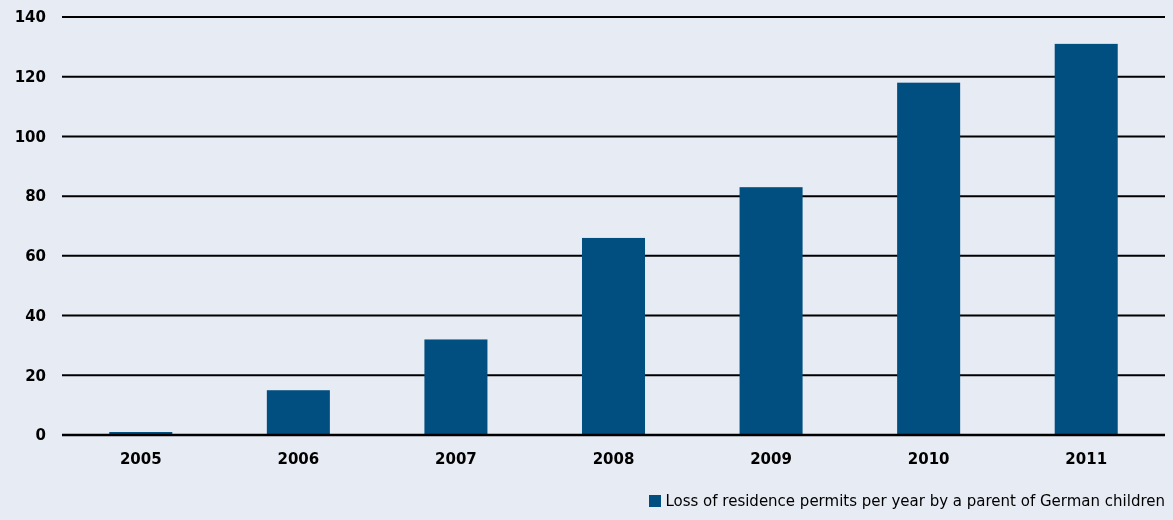 This screenshot has width=1173, height=520. I want to click on x-tick-label: 2009, so click(771, 459).